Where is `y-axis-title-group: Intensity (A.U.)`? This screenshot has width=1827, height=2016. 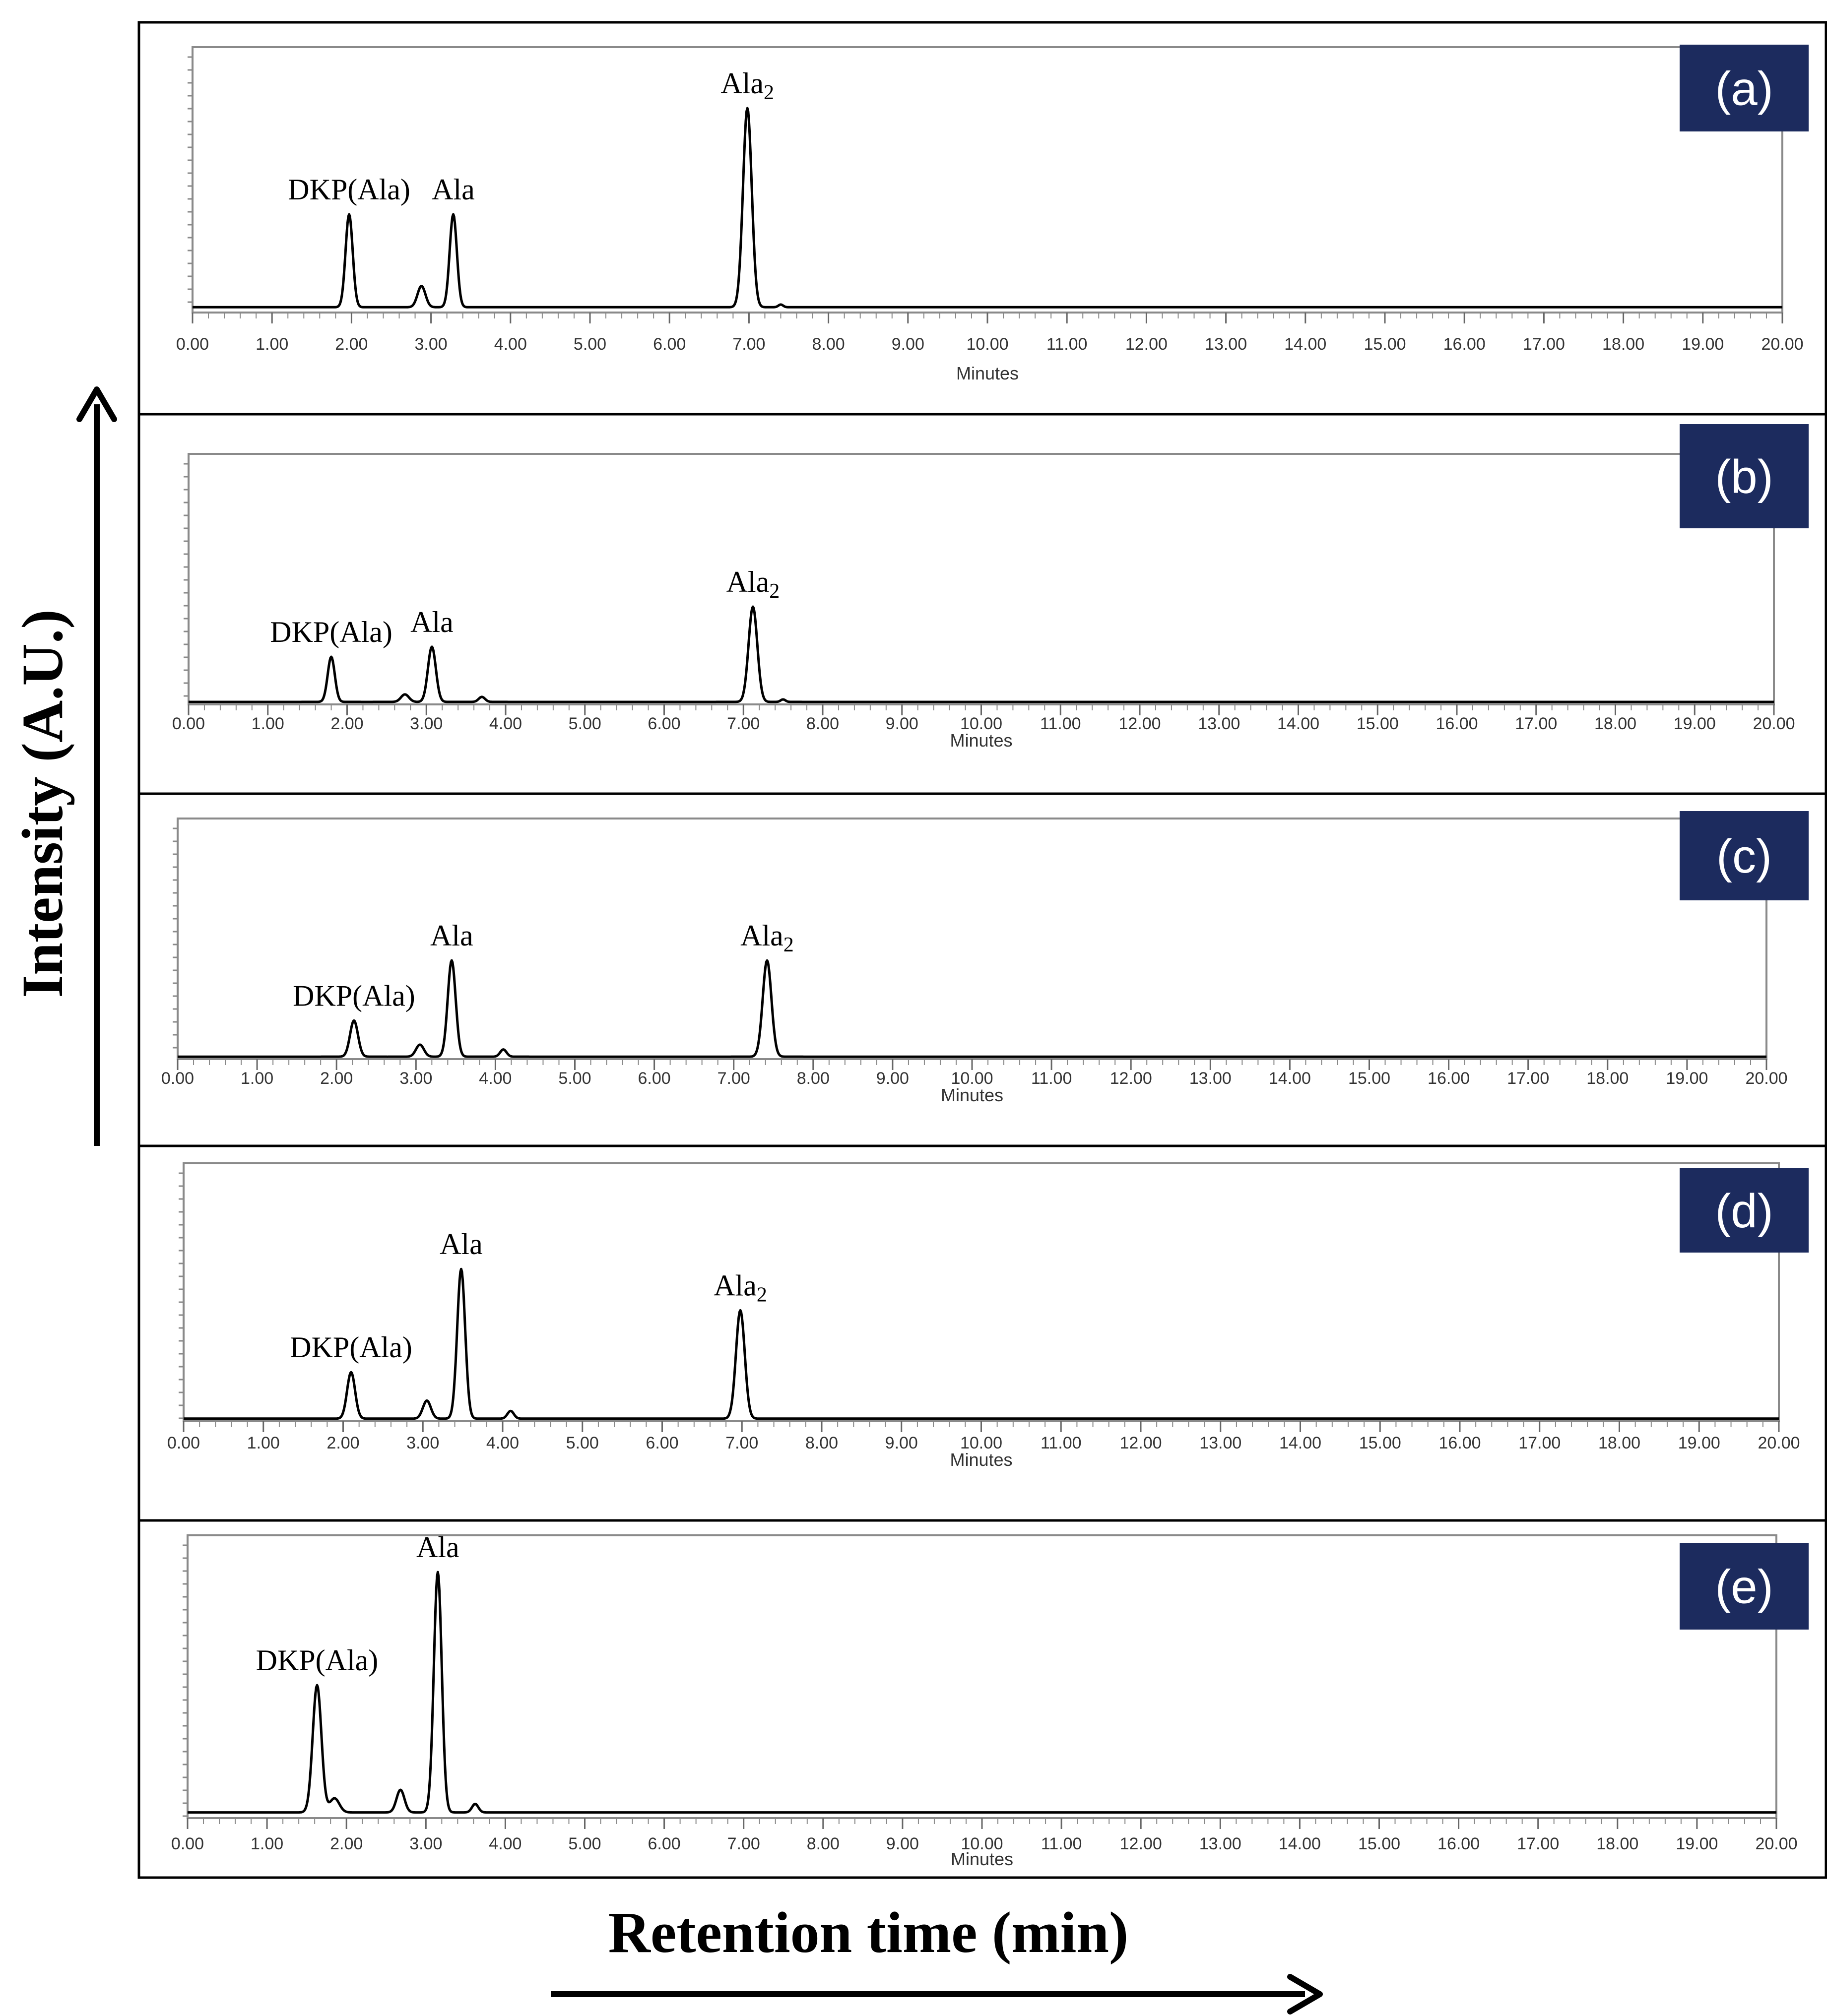
y-axis-title-group: Intensity (A.U.) is located at coordinates (64, 766).